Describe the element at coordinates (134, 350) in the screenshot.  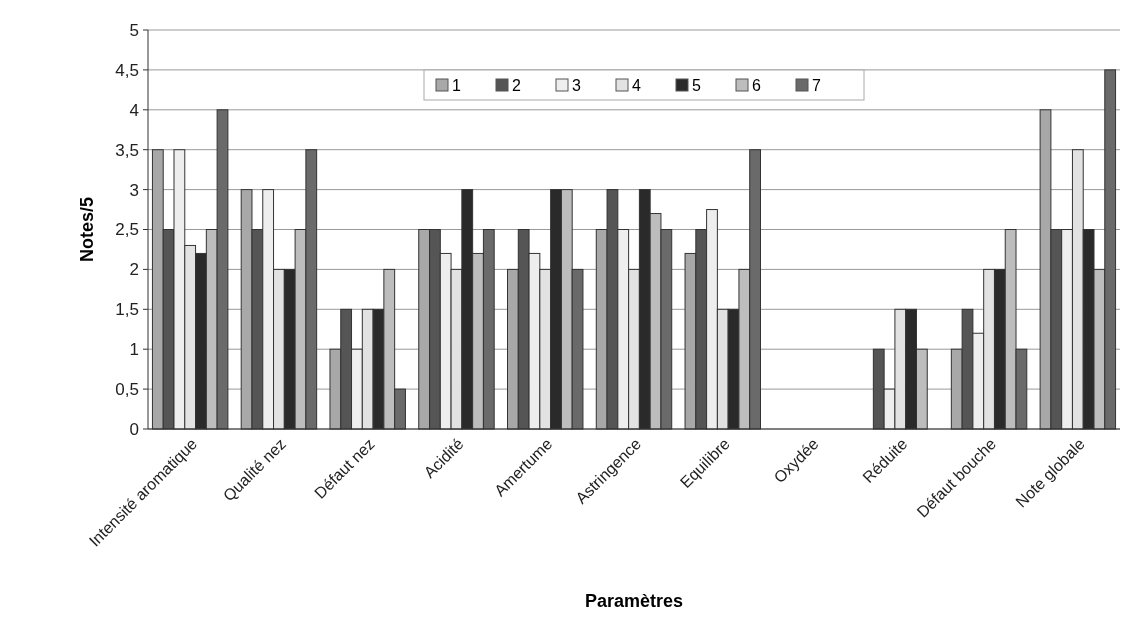
I see `y-tick-label: 1` at that location.